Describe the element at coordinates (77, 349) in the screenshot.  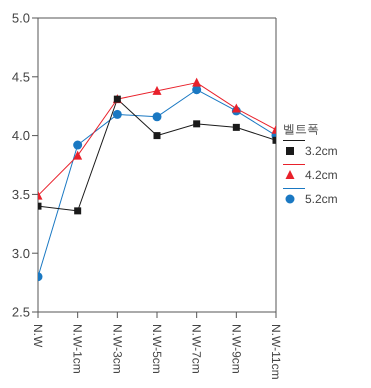
I see `x-tick-label: N.W-1cm` at that location.